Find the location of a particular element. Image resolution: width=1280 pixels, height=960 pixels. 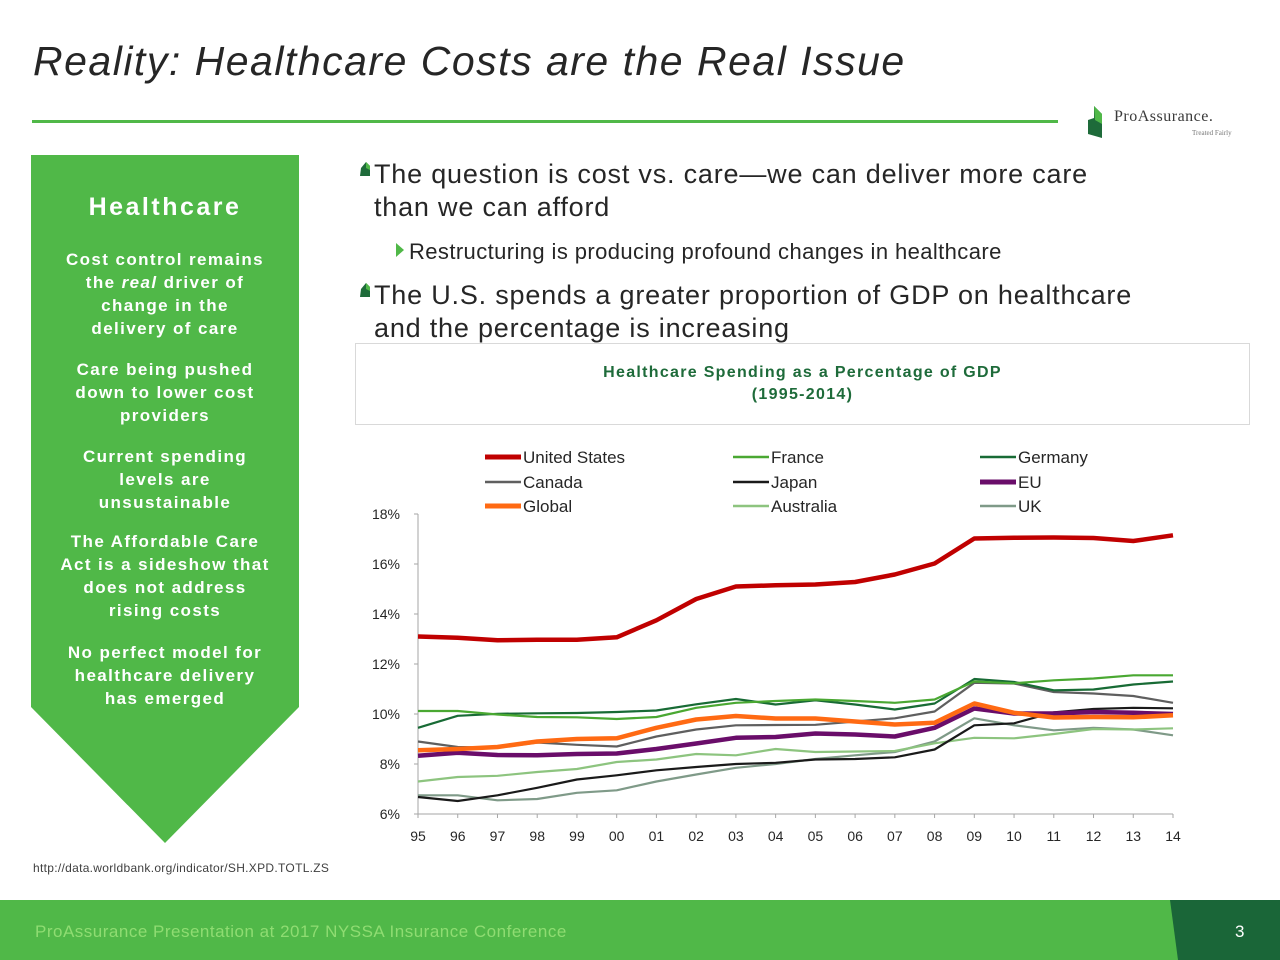

sidebar-point-line: delivery of care is located at coordinates (165, 328).